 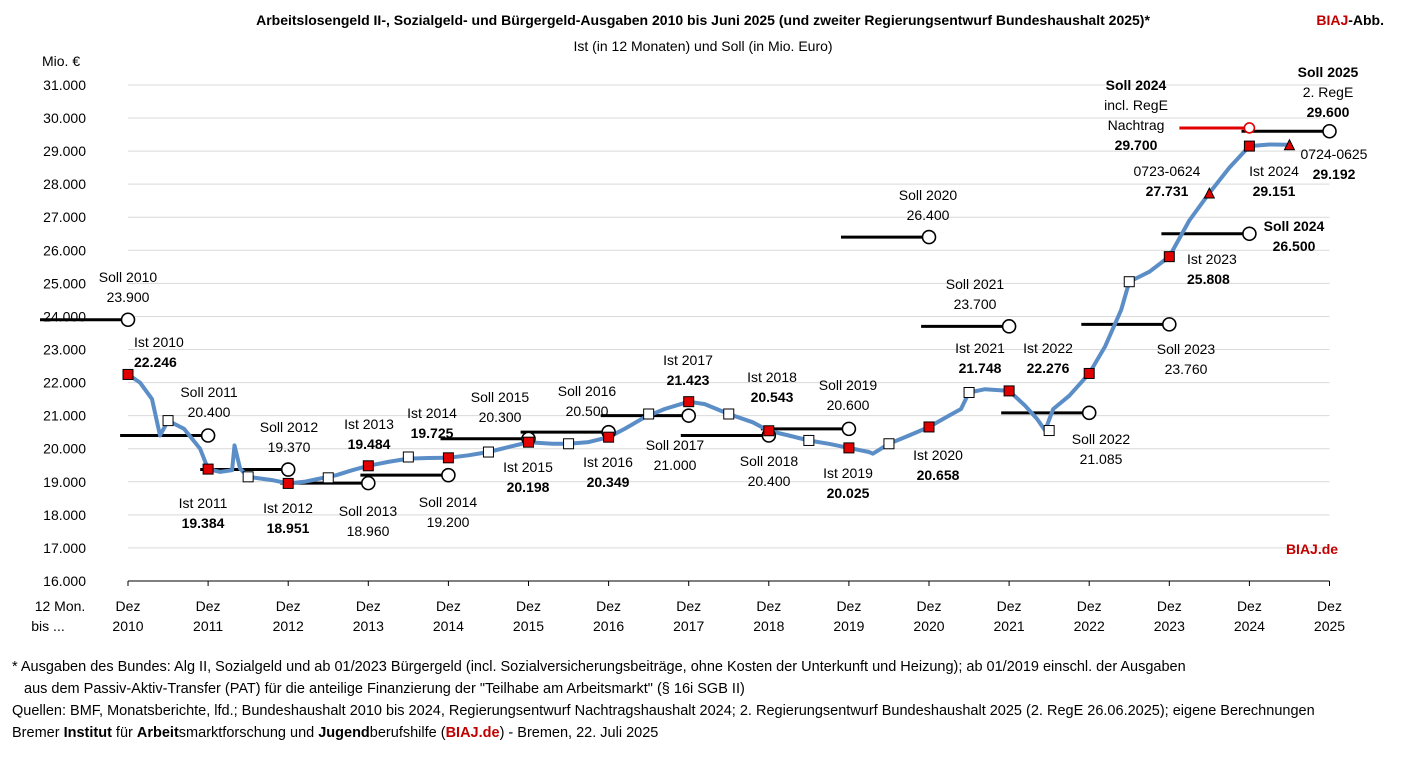 I want to click on x-tick-label: 2025, so click(x=1329, y=626).